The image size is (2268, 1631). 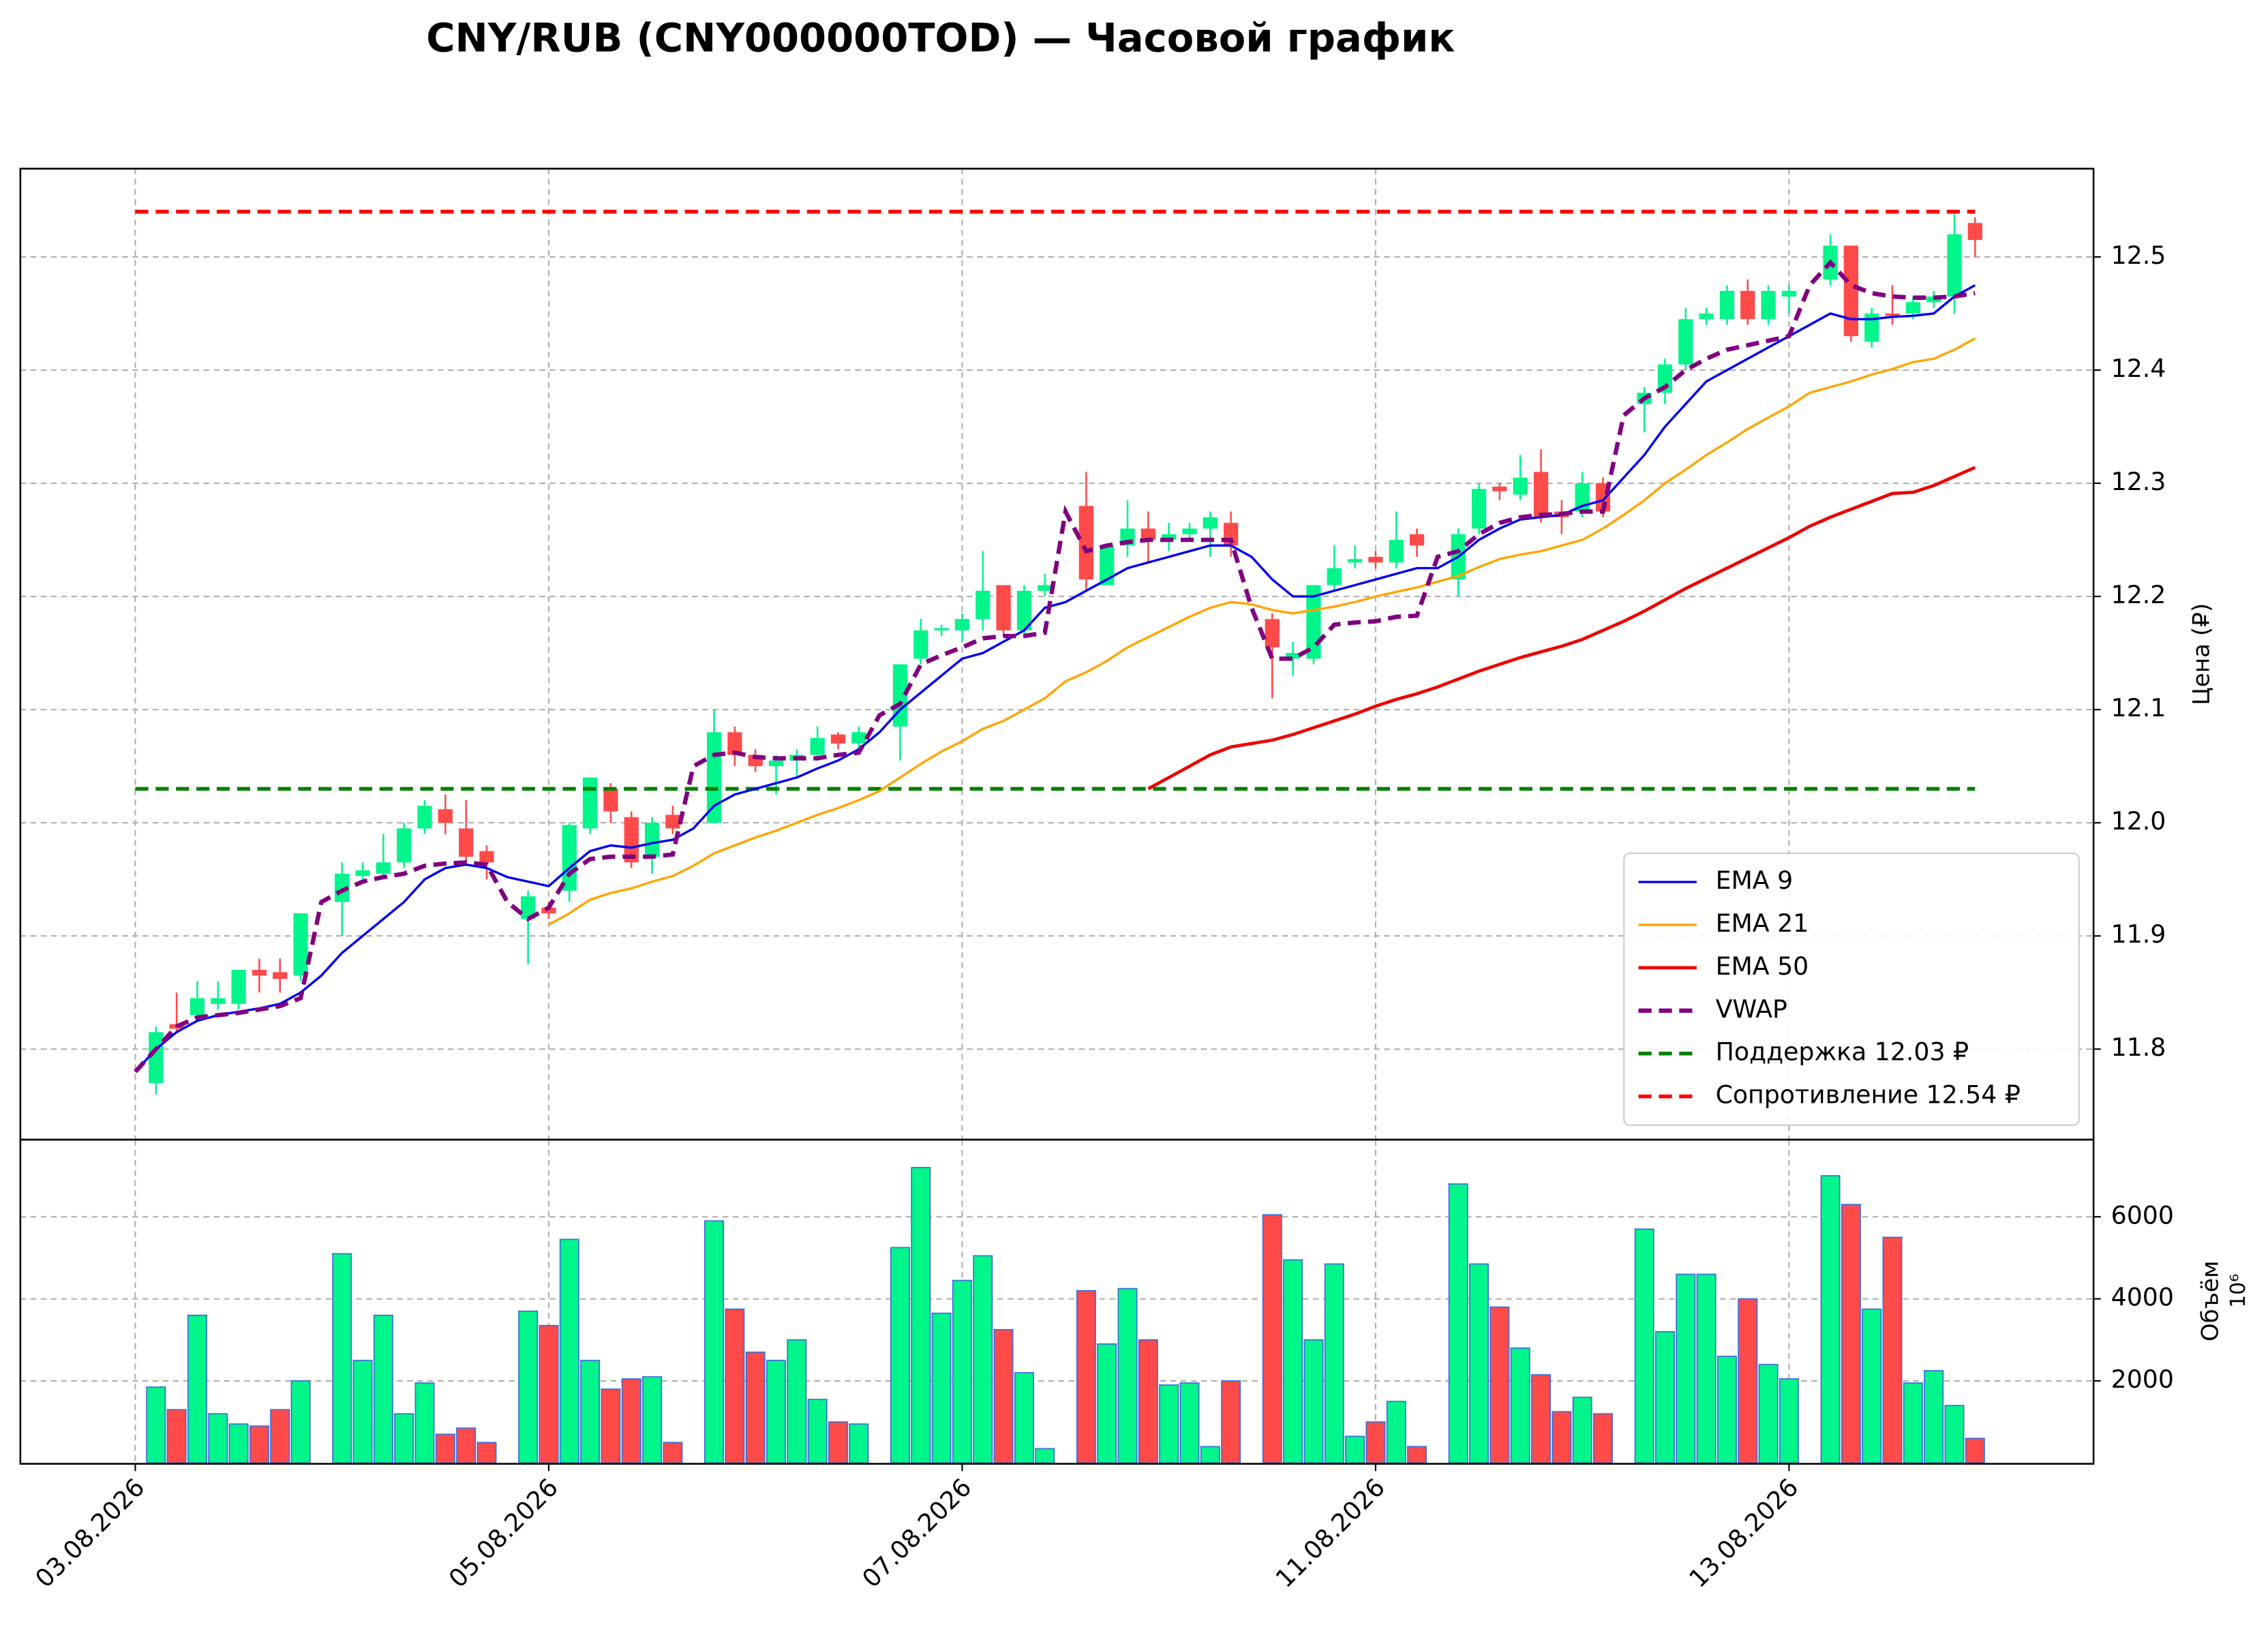 I want to click on y-tick-label: 12.4, so click(x=2138, y=368).